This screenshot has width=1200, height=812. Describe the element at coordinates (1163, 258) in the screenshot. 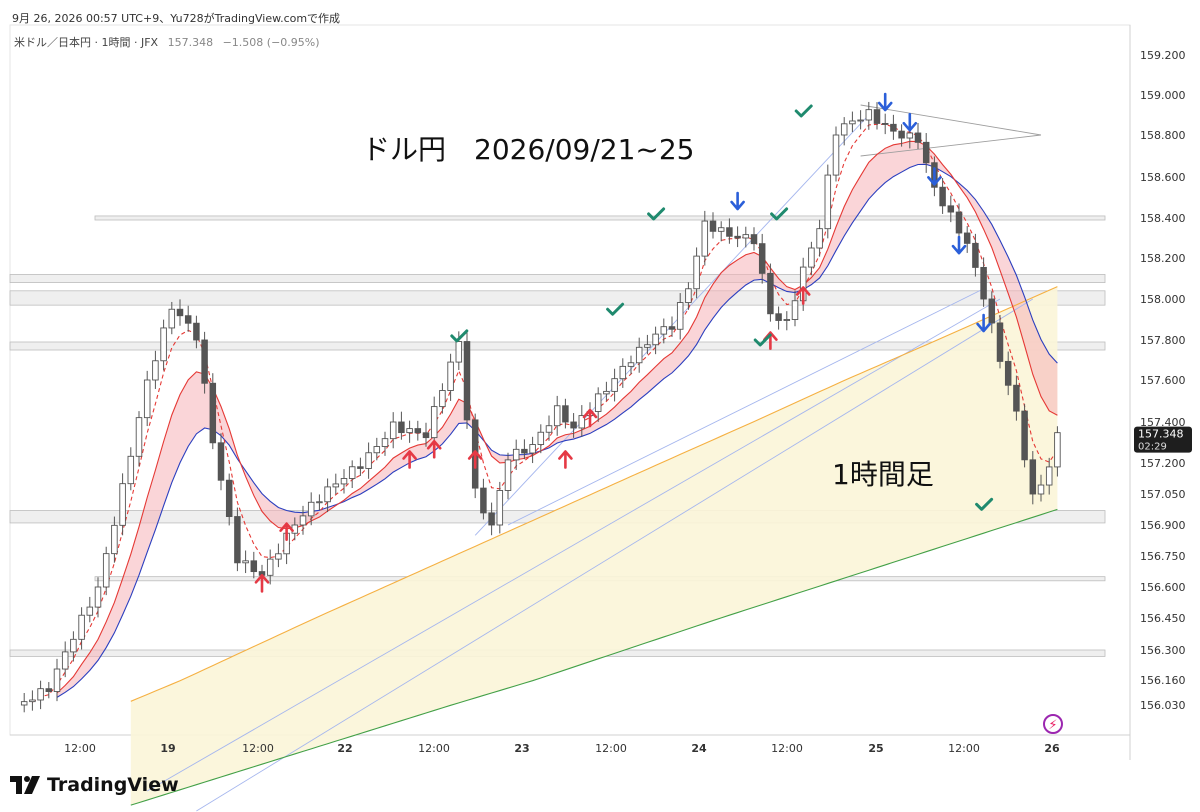

I see `price-tick-label: 158.200` at that location.